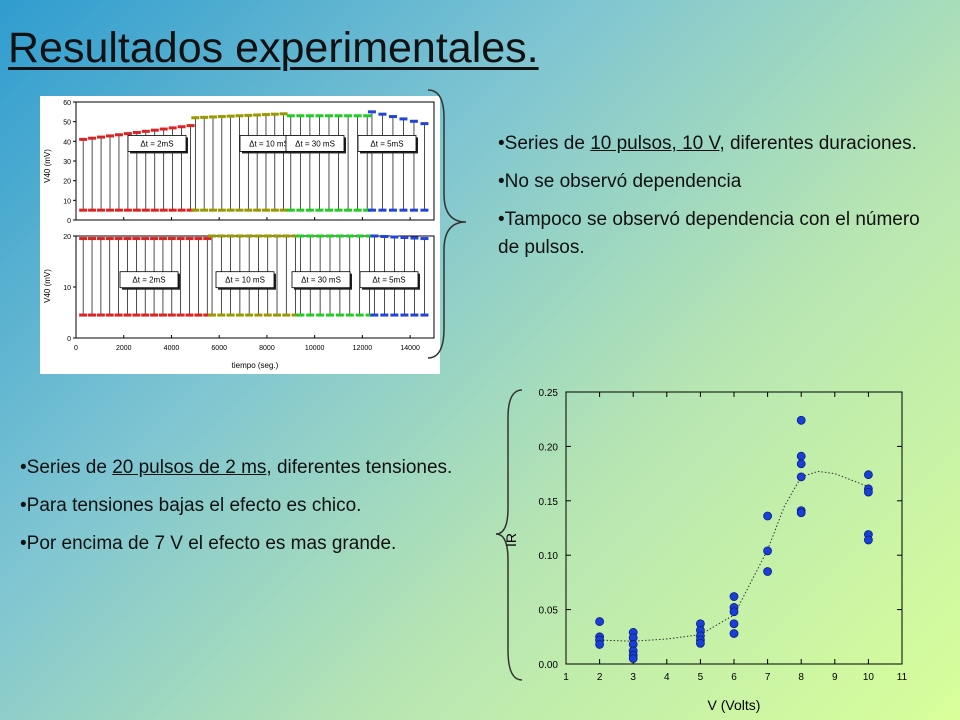 The width and height of the screenshot is (960, 720). I want to click on page-title: Resultados experimentales., so click(273, 48).